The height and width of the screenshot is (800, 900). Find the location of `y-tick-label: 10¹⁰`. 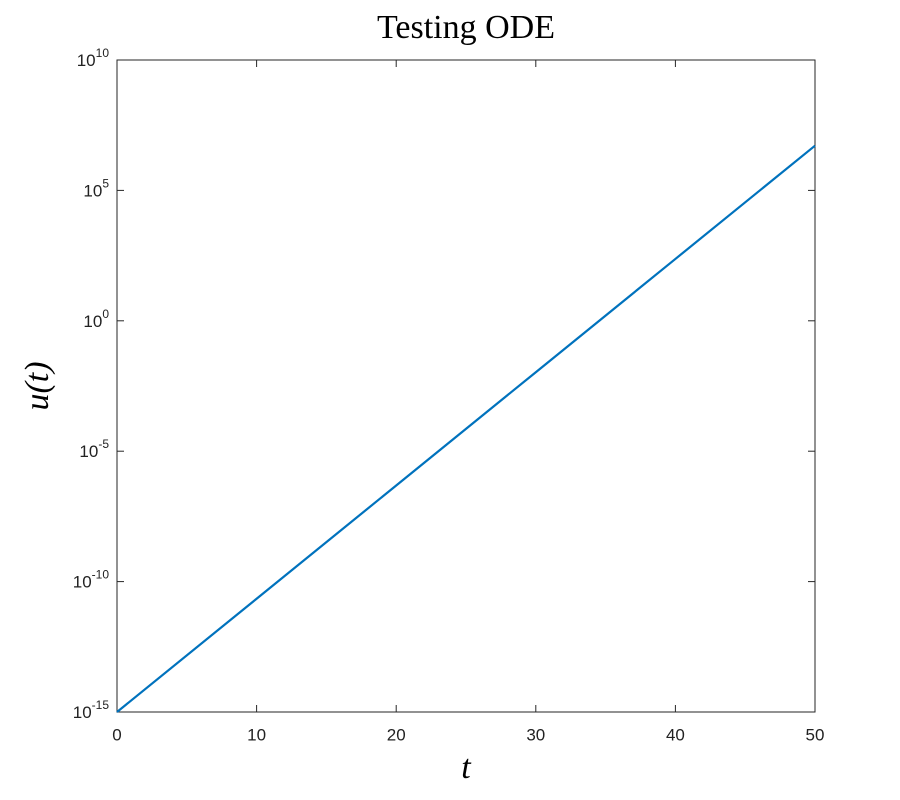

y-tick-label: 10¹⁰ is located at coordinates (93, 58).